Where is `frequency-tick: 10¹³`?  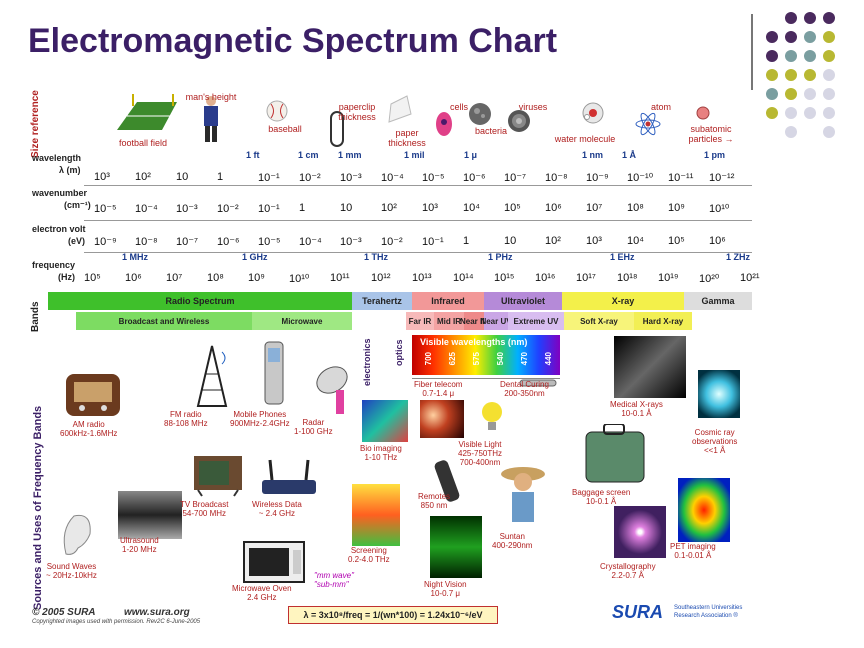
frequency-tick: 10¹³ is located at coordinates (422, 278).